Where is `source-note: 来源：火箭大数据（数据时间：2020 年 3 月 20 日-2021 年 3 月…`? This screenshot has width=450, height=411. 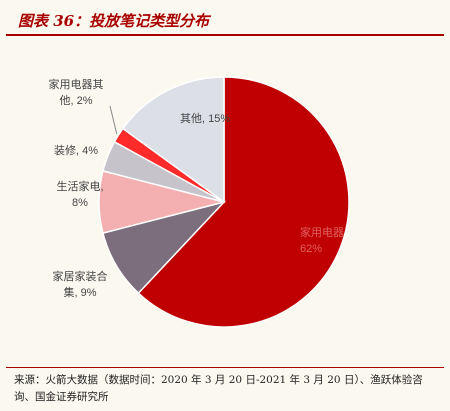 source-note: 来源：火箭大数据（数据时间：2020 年 3 月 20 日-2021 年 3 月… is located at coordinates (218, 388).